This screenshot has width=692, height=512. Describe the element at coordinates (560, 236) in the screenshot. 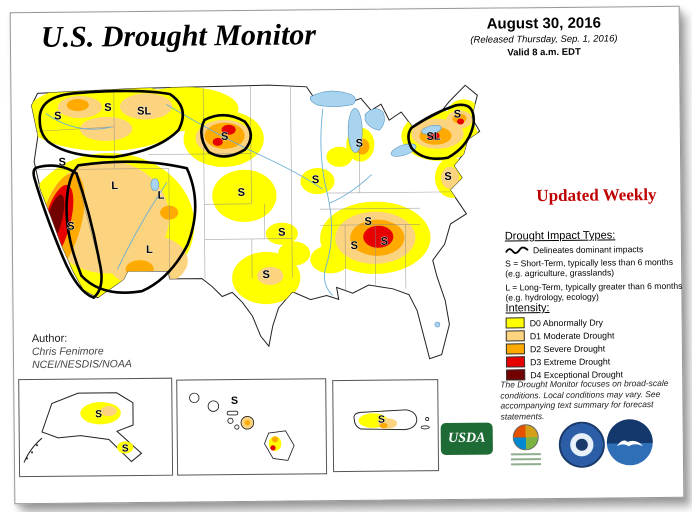

I see `impact-types-heading: Drought Impact Types:` at that location.